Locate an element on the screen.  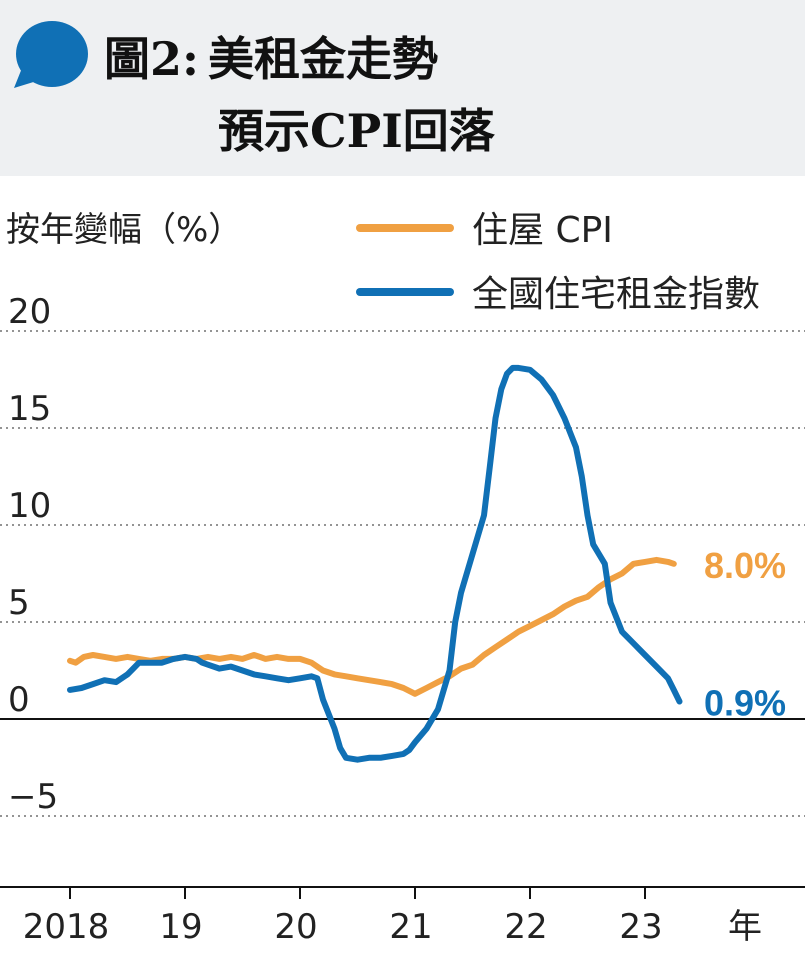
x-tick-label: 20 is located at coordinates (295, 927).